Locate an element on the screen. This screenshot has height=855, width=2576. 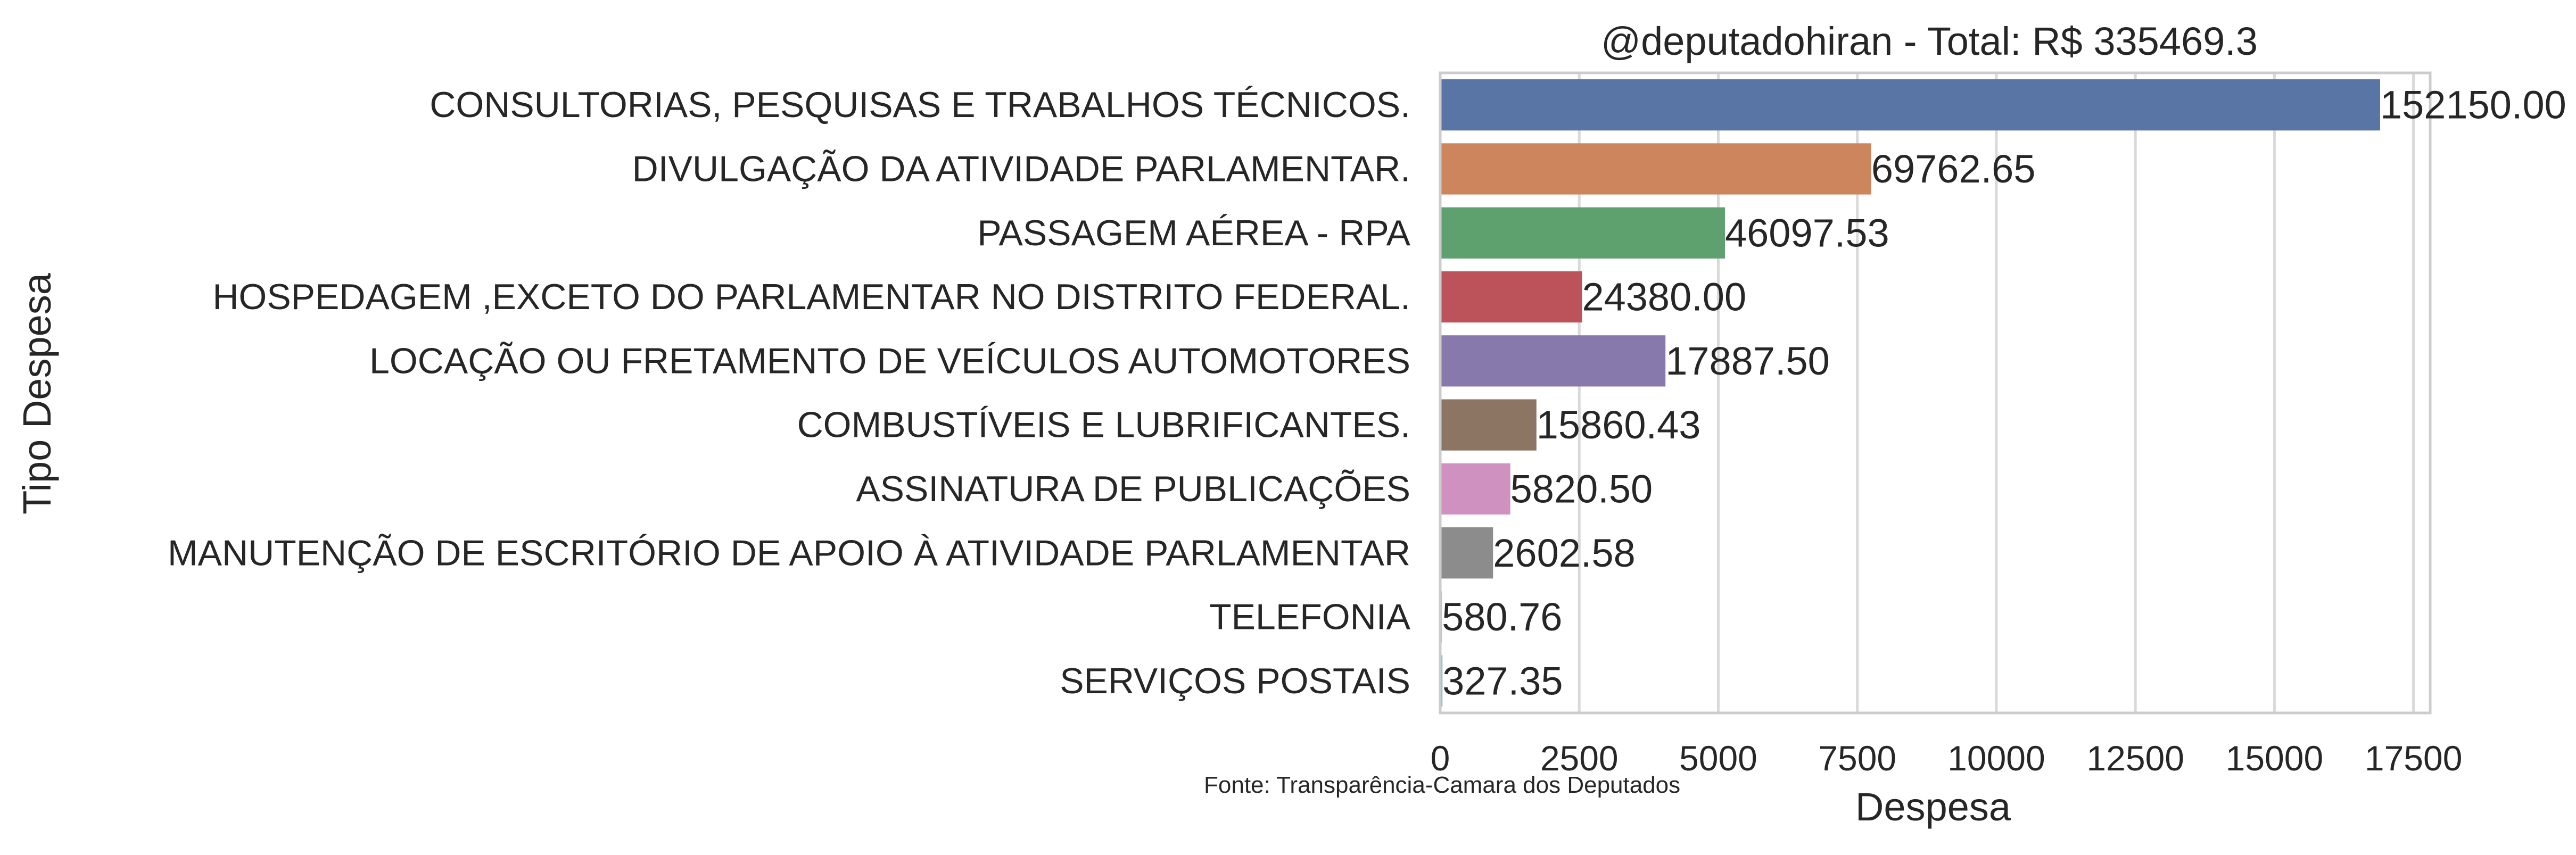
category-label: DIVULGAÇÃO DA ATIVIDADE PARLAMENTAR. is located at coordinates (1021, 168).